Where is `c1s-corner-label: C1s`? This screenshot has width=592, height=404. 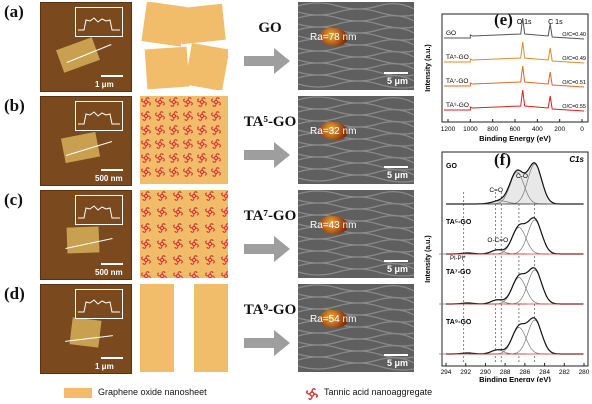 c1s-corner-label: C1s is located at coordinates (576, 159).